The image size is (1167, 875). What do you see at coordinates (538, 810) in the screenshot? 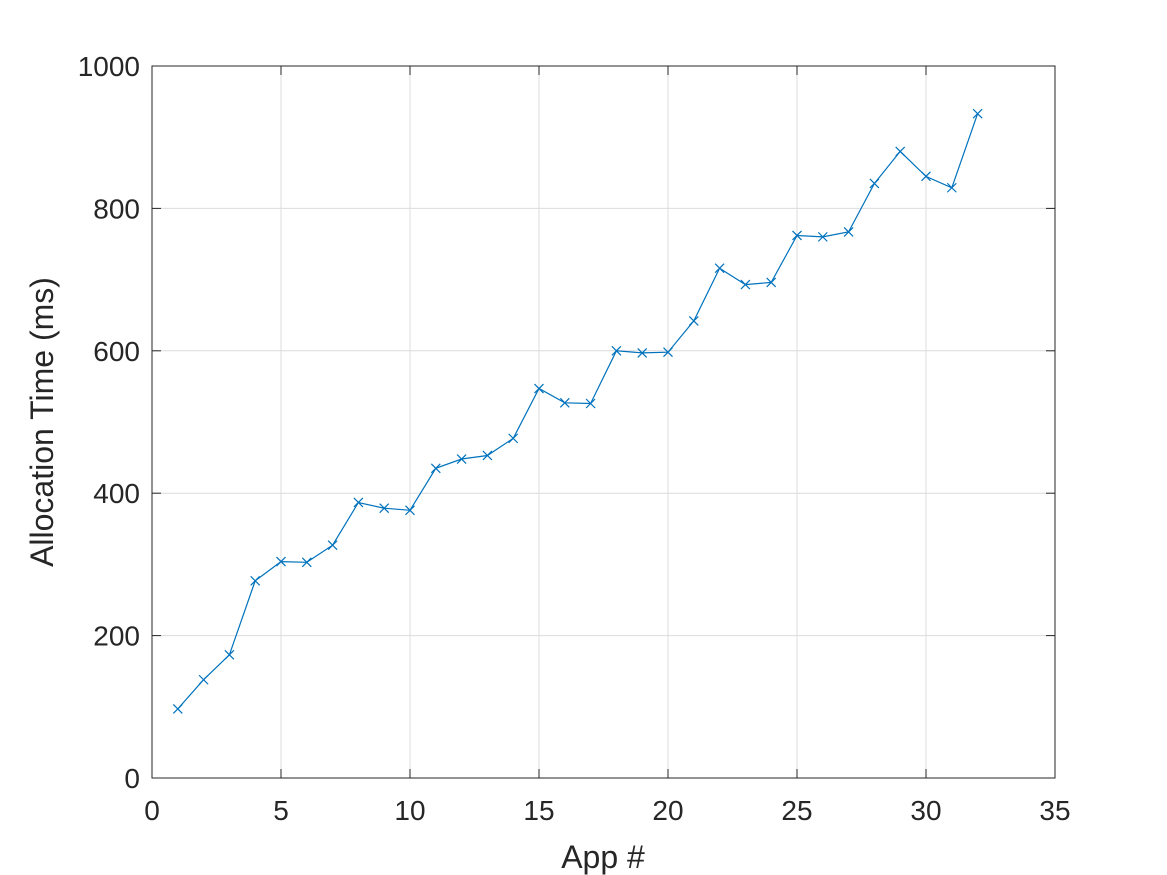
I see `x-tick-label: 15` at bounding box center [538, 810].